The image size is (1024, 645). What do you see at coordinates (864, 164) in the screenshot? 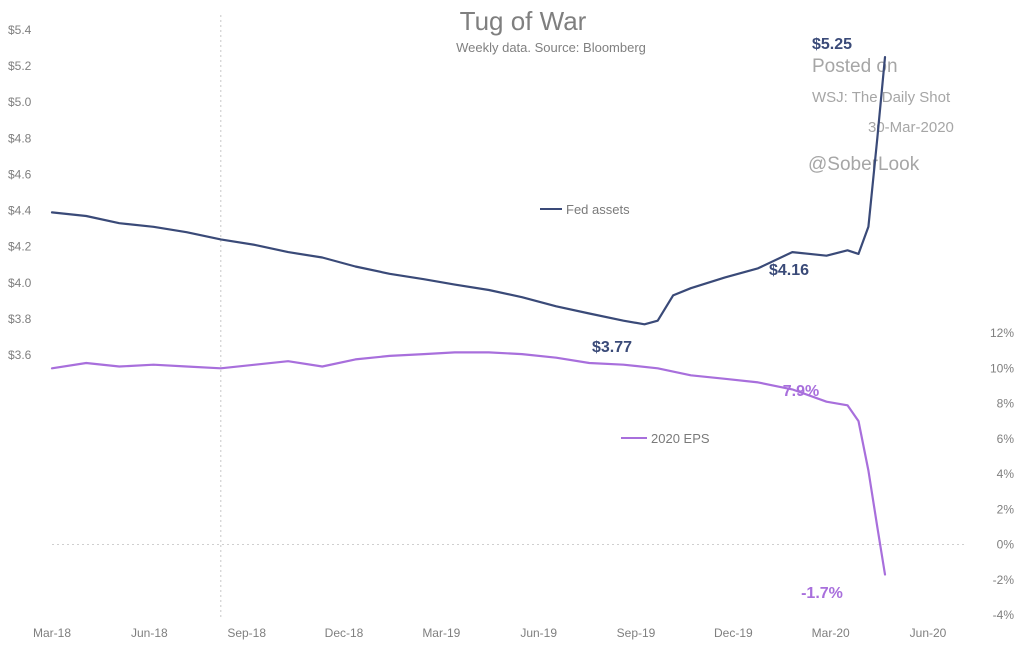
I see `watermark-line4: @SoberLook` at bounding box center [864, 164].